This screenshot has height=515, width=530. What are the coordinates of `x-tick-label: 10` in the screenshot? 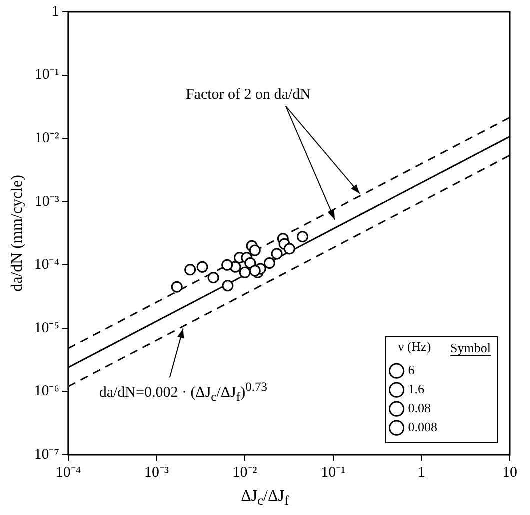 It's located at (510, 472).